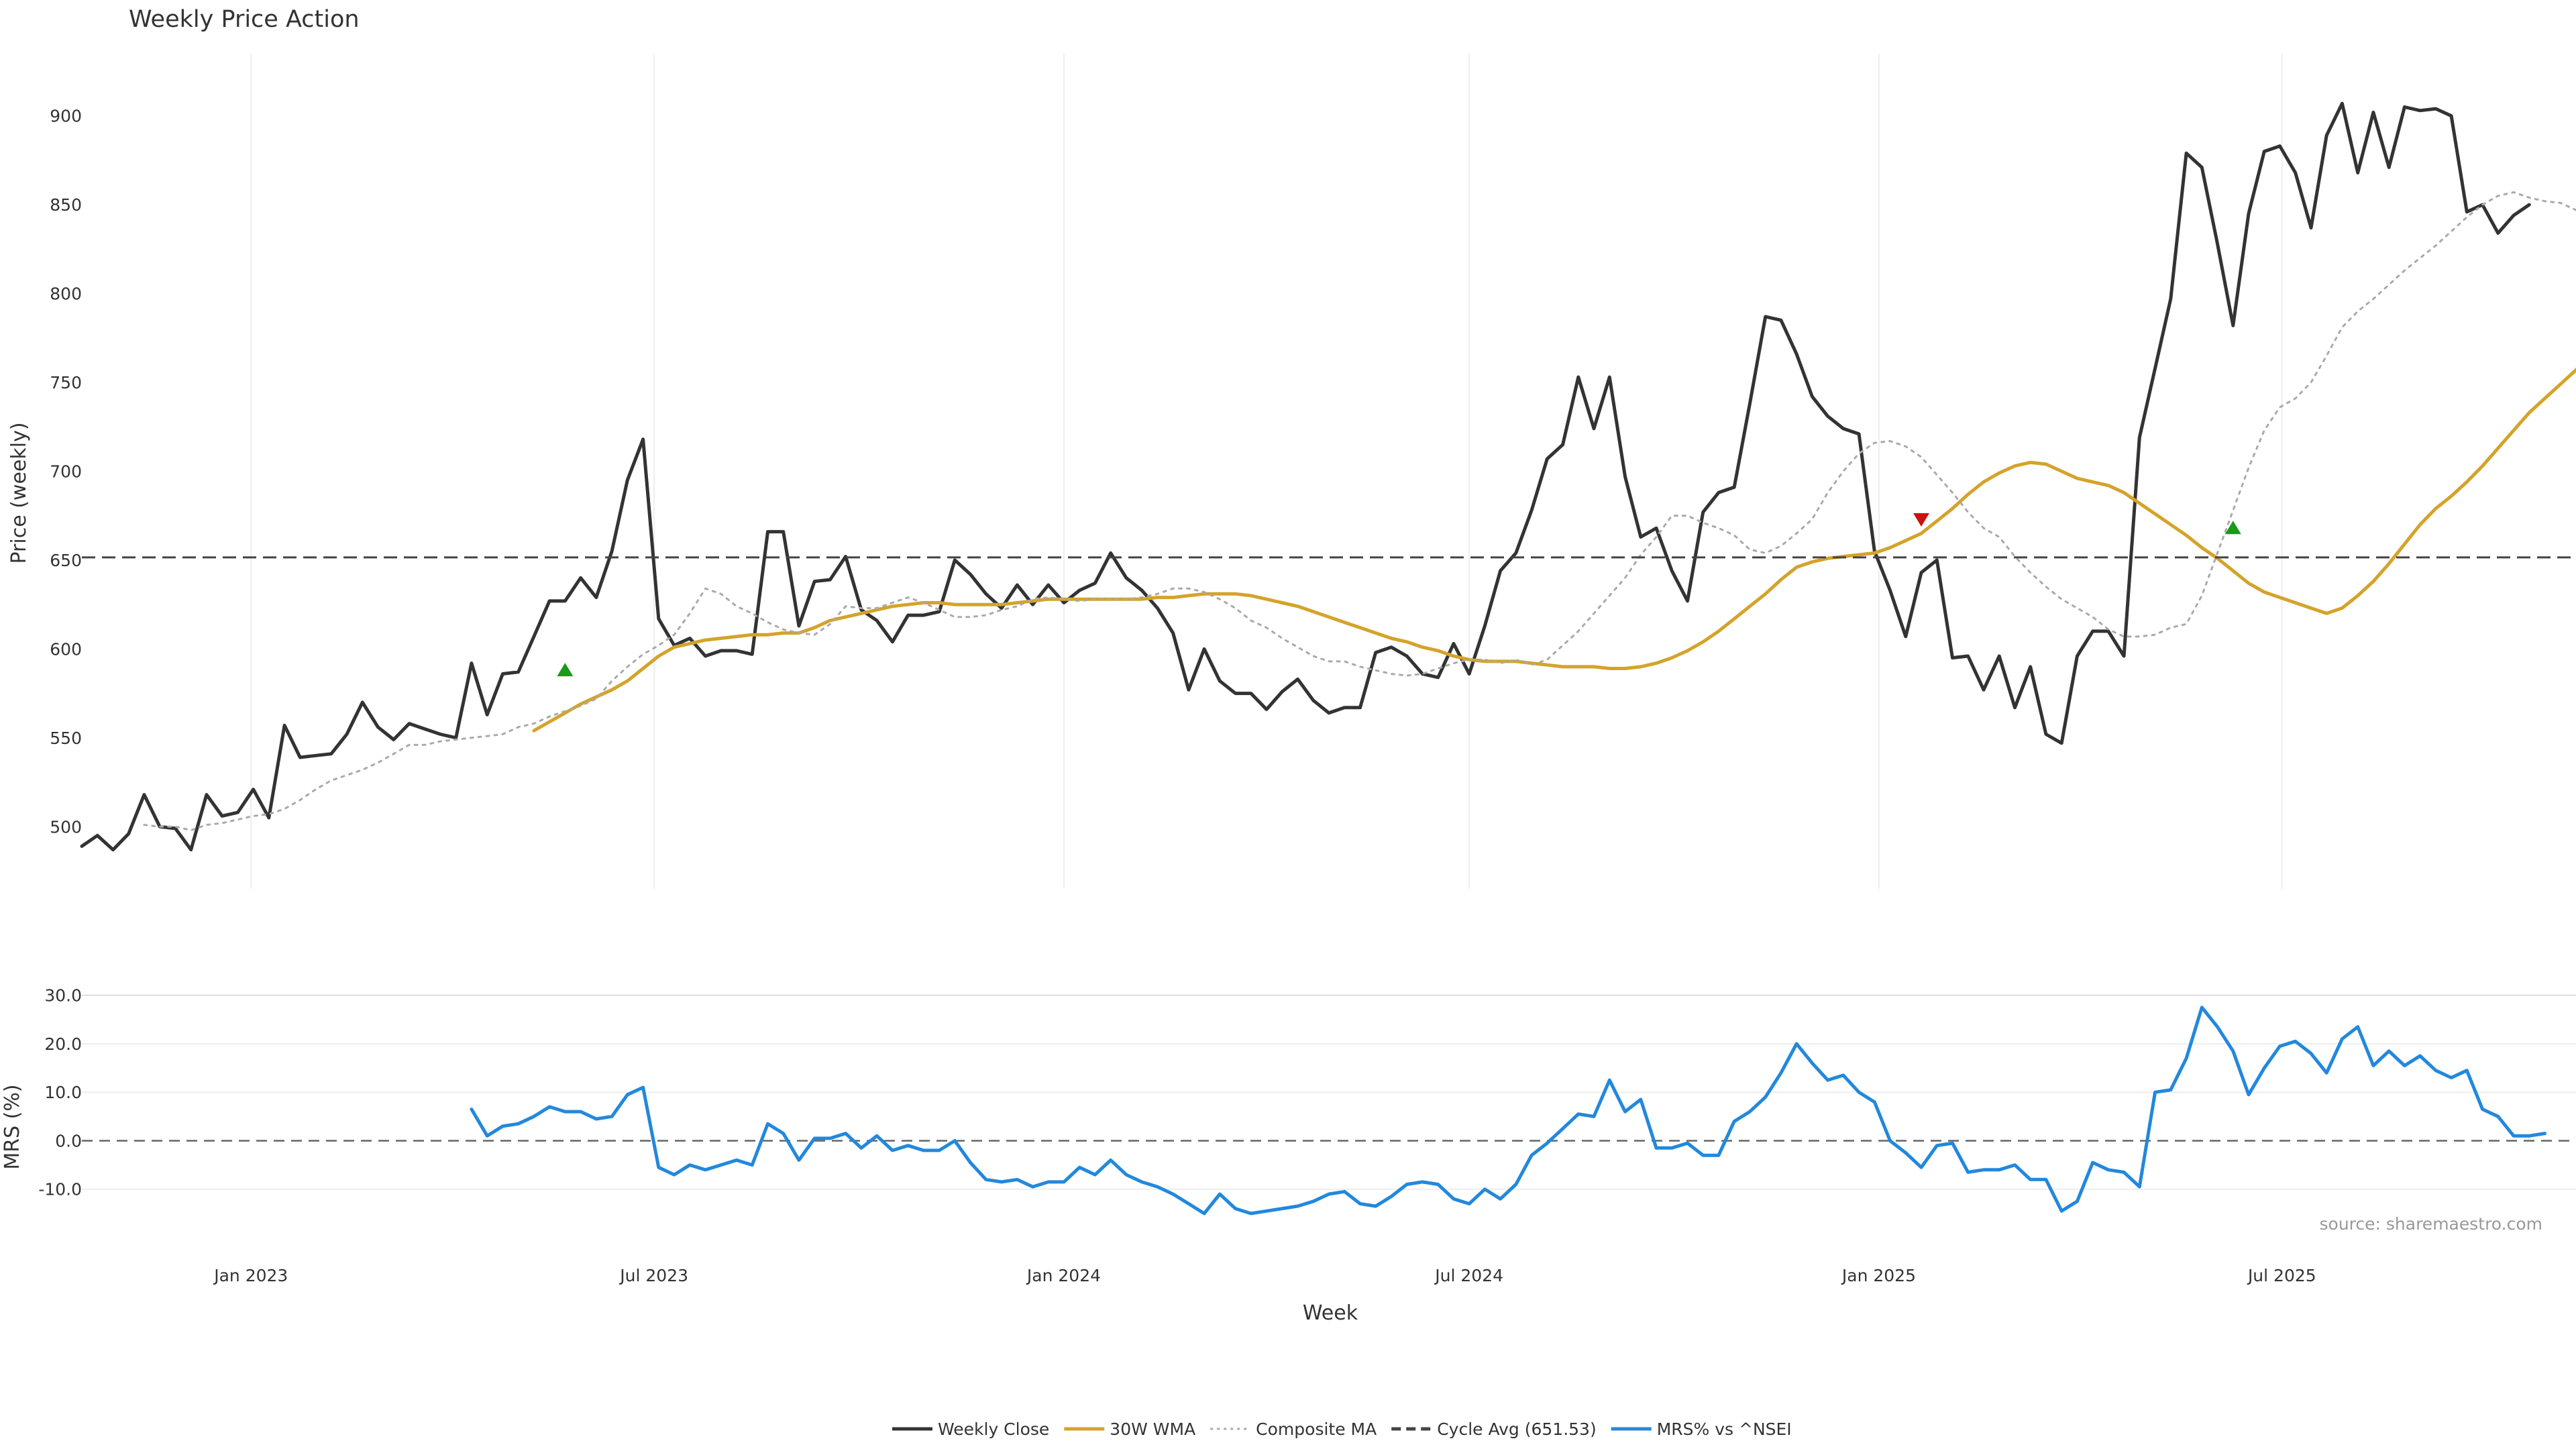 Image resolution: width=2576 pixels, height=1449 pixels. I want to click on x-tick-label: Jul 2023, so click(653, 1275).